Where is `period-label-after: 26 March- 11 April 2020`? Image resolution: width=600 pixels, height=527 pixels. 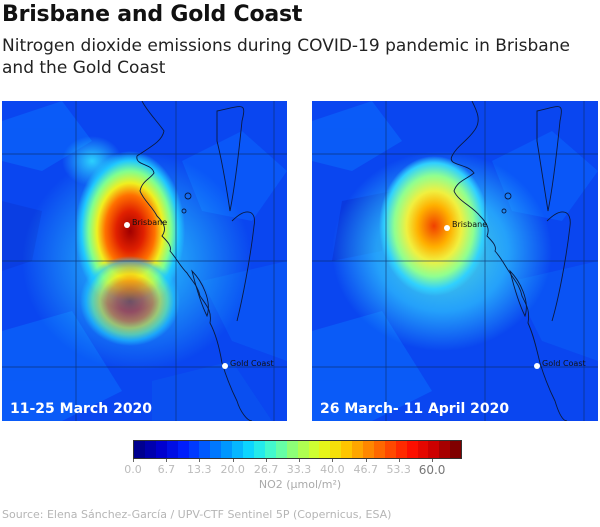
period-label-after: 26 March- 11 April 2020 is located at coordinates (415, 409).